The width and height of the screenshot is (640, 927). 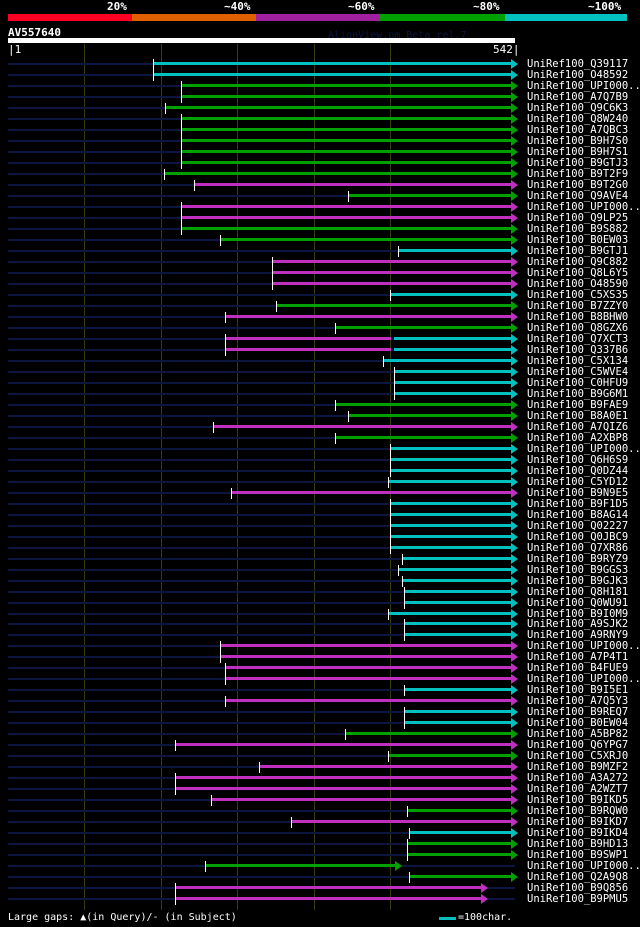 What do you see at coordinates (578, 767) in the screenshot?
I see `subject-label: UniRef100_B9MZF2` at bounding box center [578, 767].